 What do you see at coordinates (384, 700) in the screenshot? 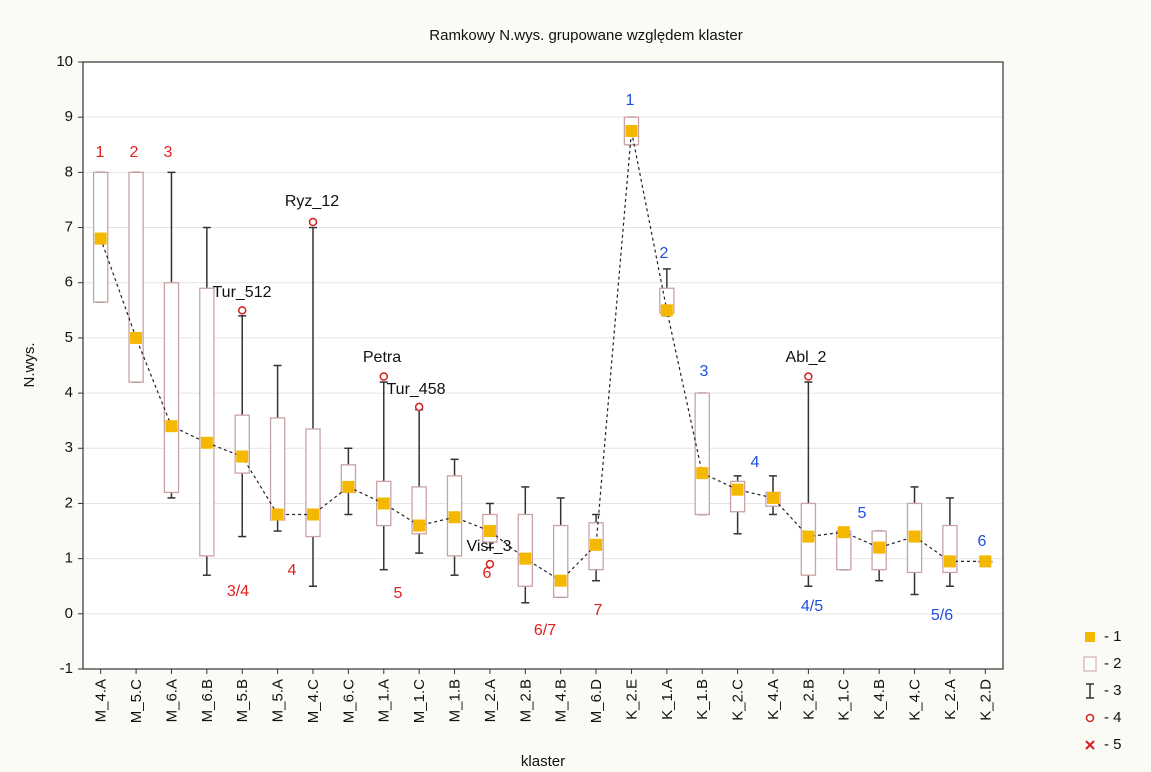
I see `x-tick-label: M_1.A` at bounding box center [384, 700].